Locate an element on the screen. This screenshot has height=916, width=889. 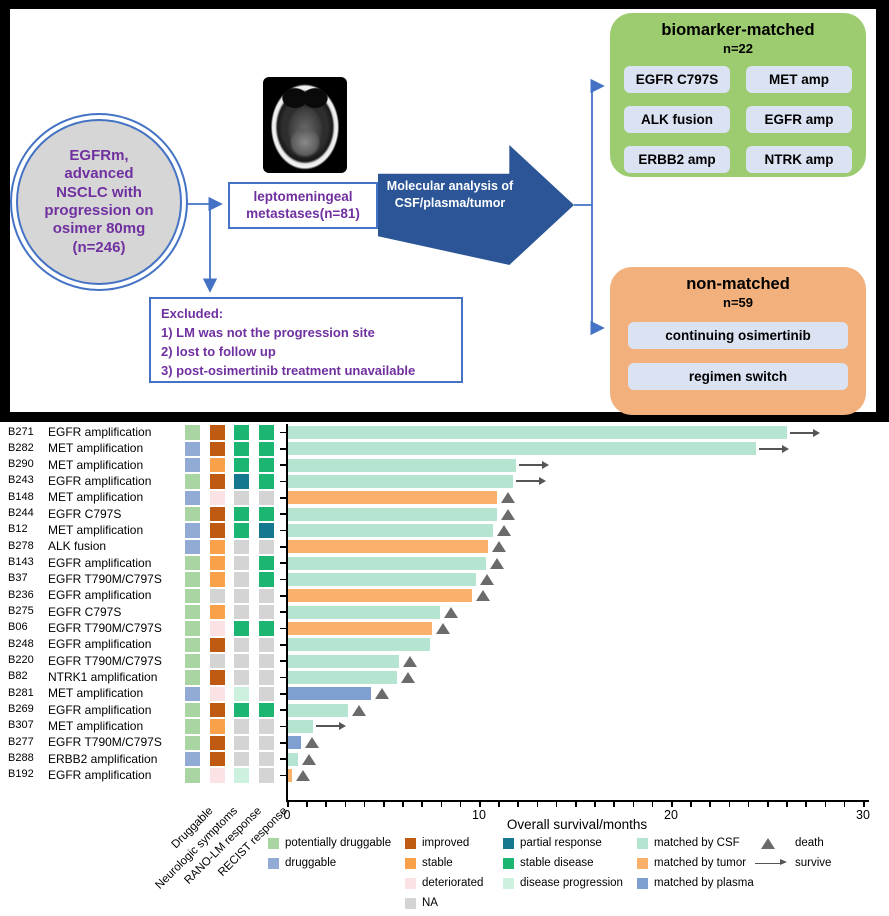
legend-label: stable is located at coordinates (437, 863).